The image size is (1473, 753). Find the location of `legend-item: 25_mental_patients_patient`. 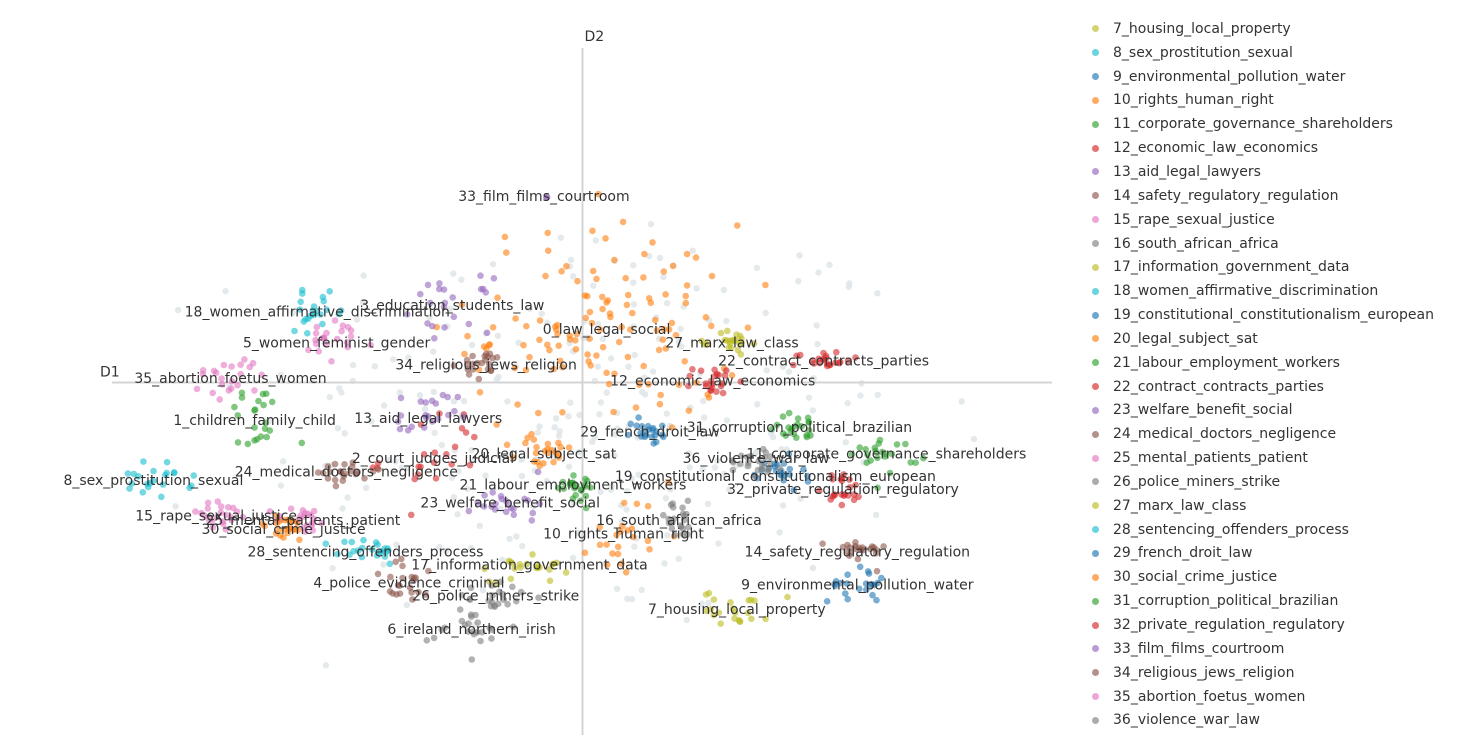

legend-item: 25_mental_patients_patient is located at coordinates (1278, 458).